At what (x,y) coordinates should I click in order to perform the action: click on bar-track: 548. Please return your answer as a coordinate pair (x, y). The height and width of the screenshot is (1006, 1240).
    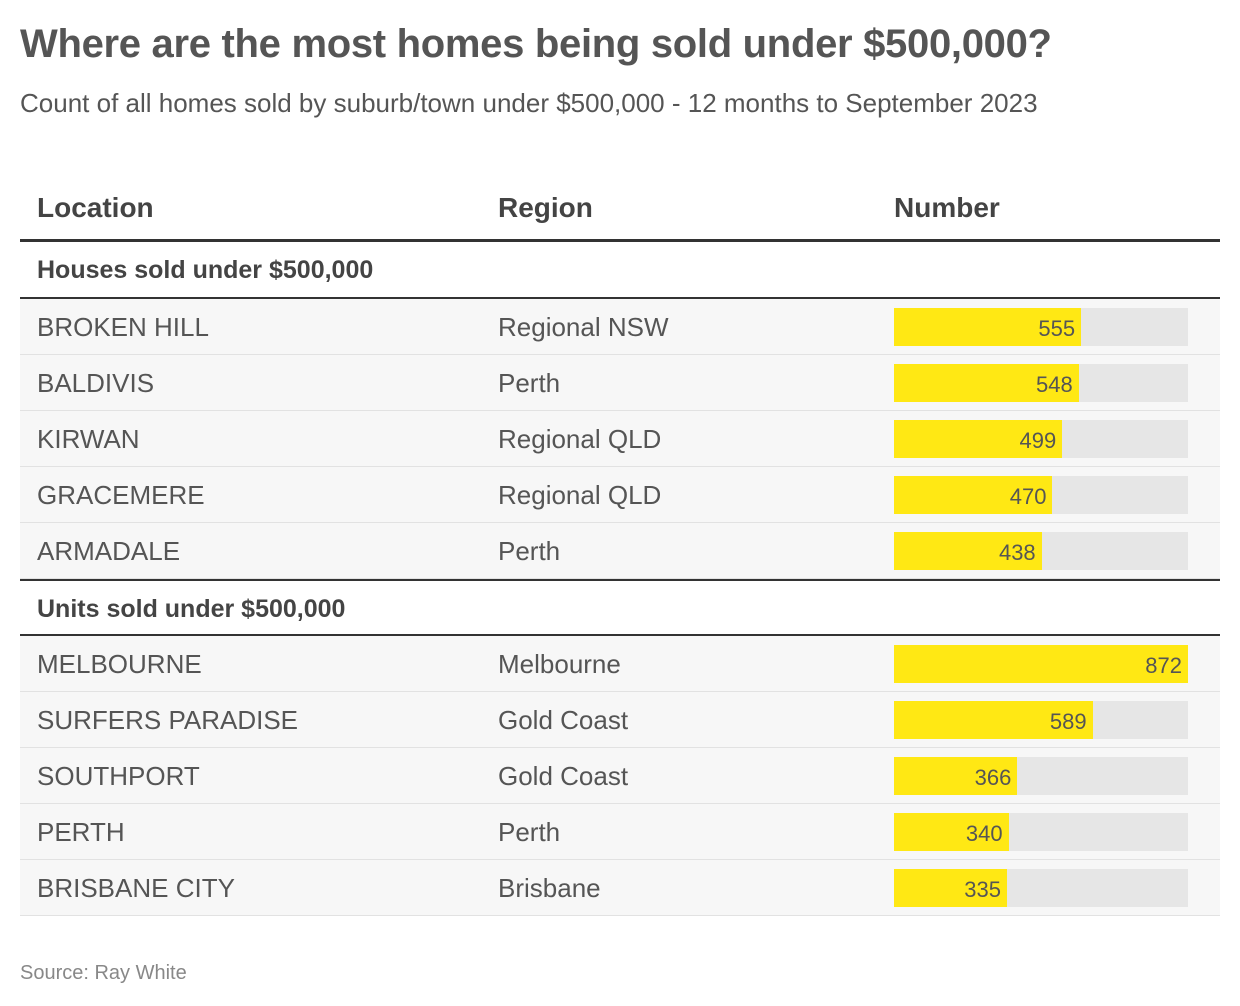
    Looking at the image, I should click on (1041, 383).